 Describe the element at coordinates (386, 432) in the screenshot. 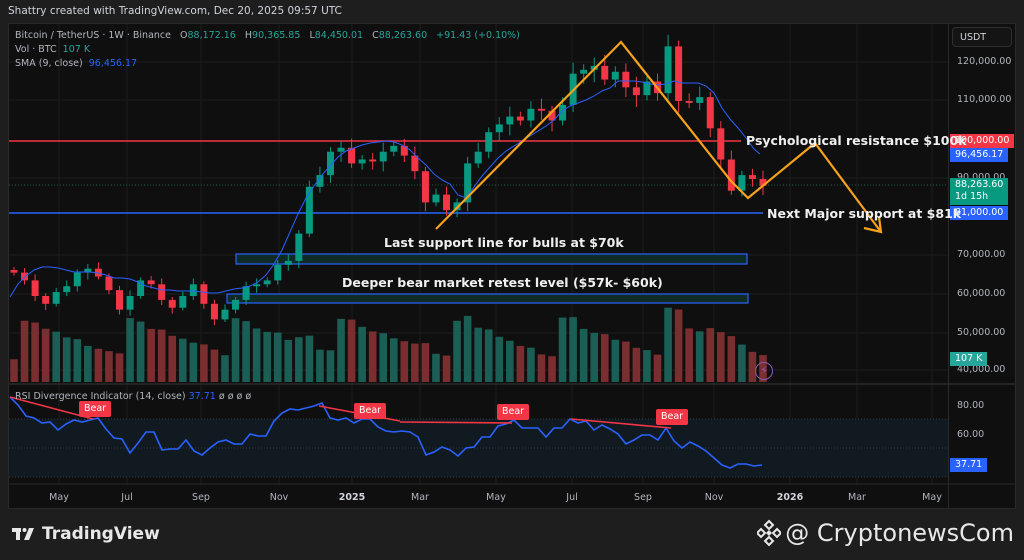

I see `rsi-line` at that location.